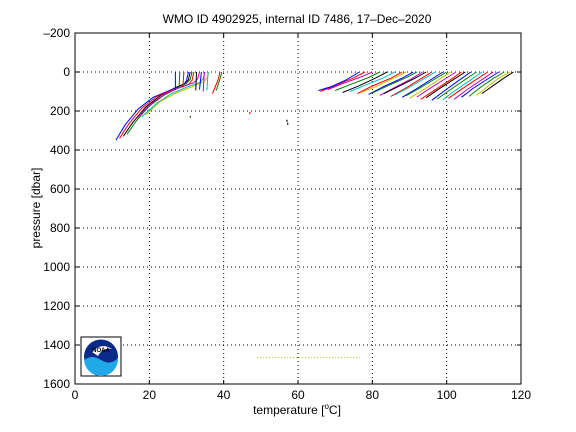 This screenshot has height=432, width=576. Describe the element at coordinates (66, 72) in the screenshot. I see `y-tick-label: 0` at that location.